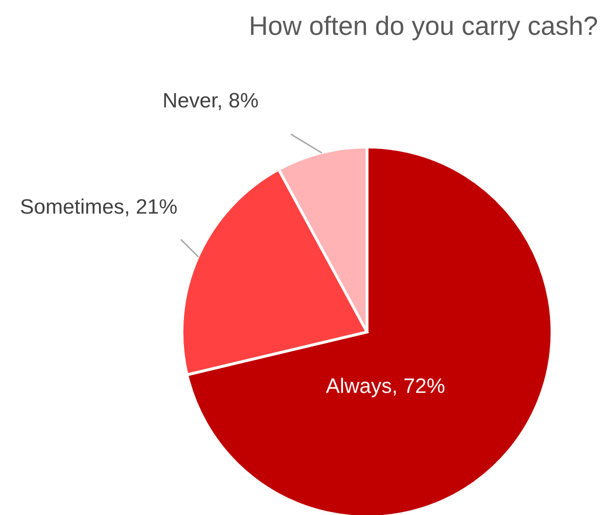 The width and height of the screenshot is (604, 515). I want to click on slice-label: Sometimes, 21%, so click(98, 207).